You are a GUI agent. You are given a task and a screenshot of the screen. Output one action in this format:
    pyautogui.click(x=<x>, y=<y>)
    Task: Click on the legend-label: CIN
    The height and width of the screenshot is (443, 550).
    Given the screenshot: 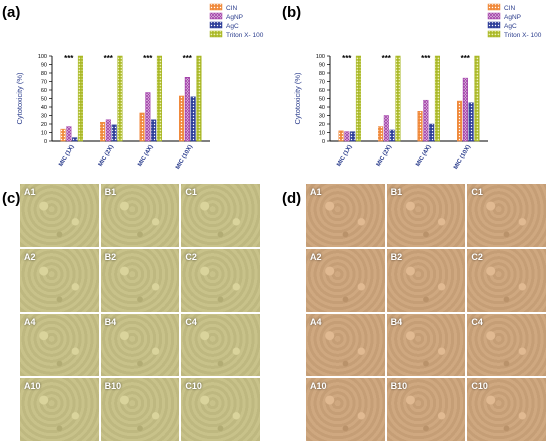 What is the action you would take?
    pyautogui.click(x=510, y=8)
    